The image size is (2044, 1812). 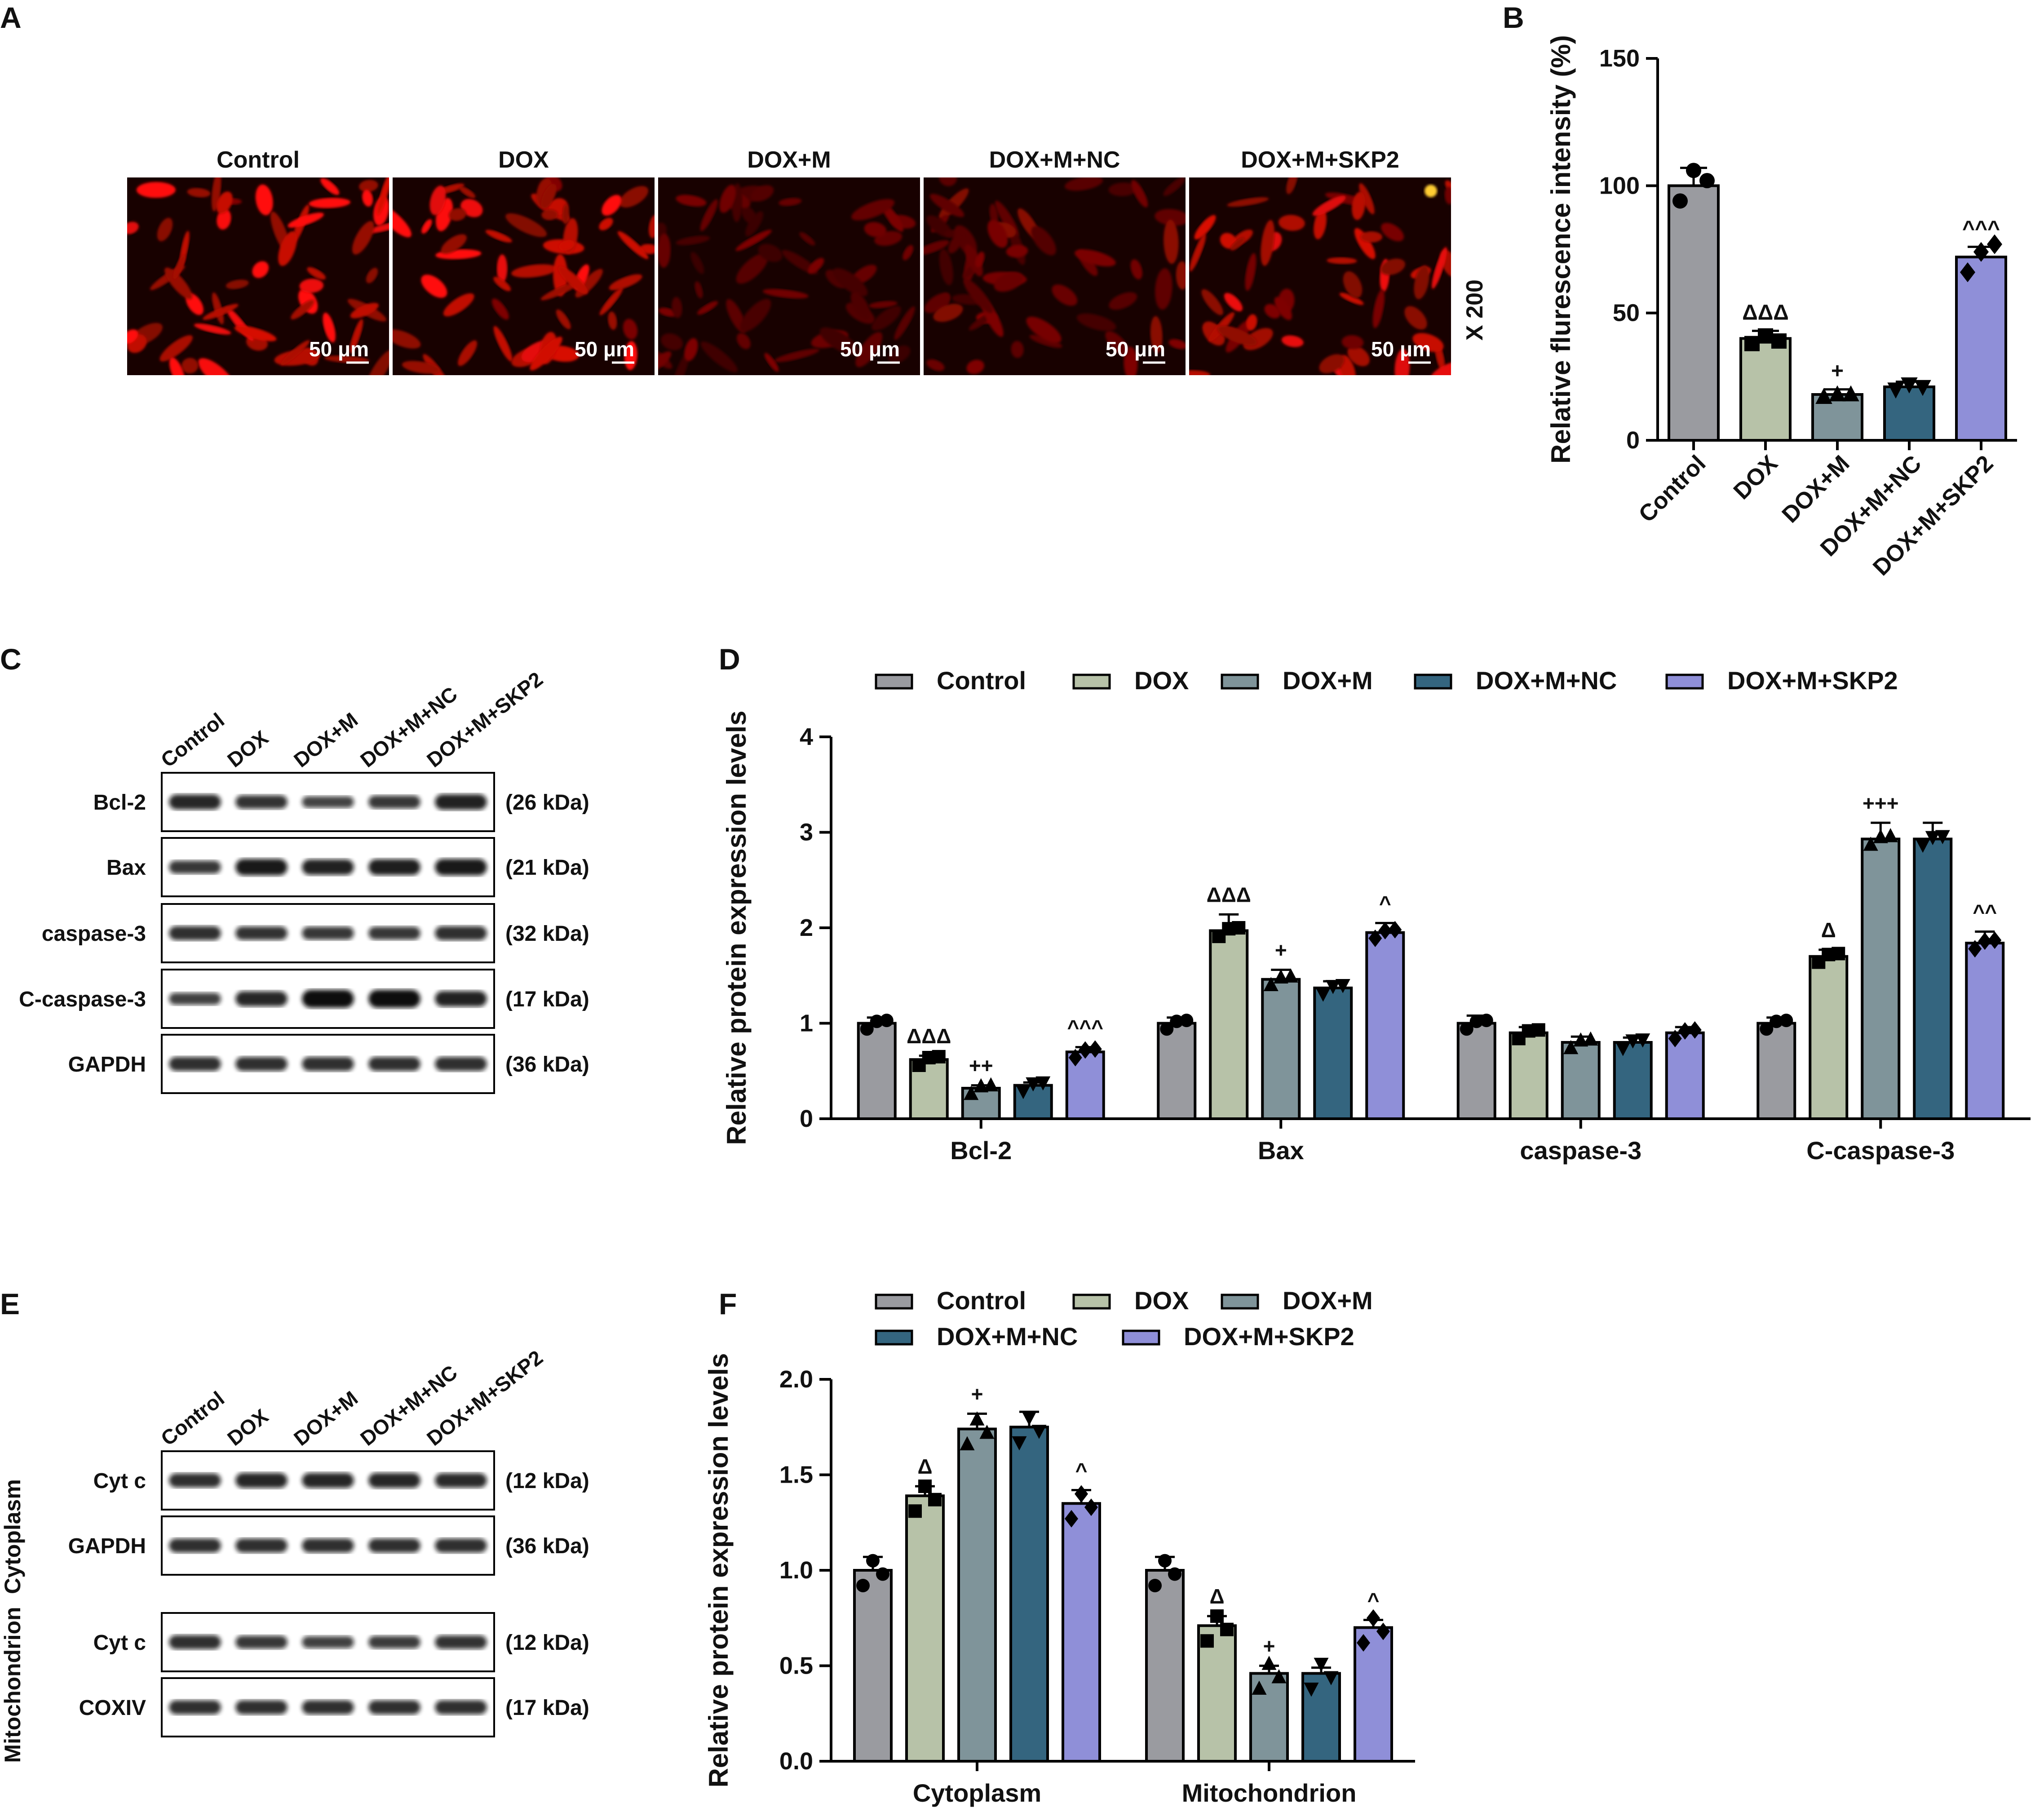 What do you see at coordinates (604, 349) in the screenshot?
I see `scale-bar-label: 50 μm` at bounding box center [604, 349].